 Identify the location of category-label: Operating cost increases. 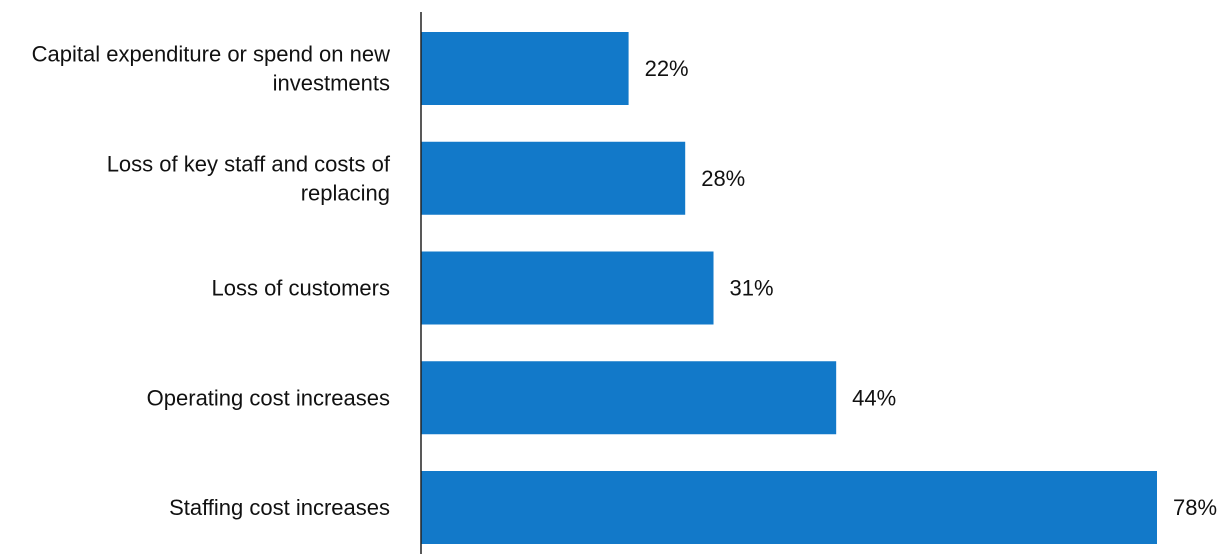
(268, 397).